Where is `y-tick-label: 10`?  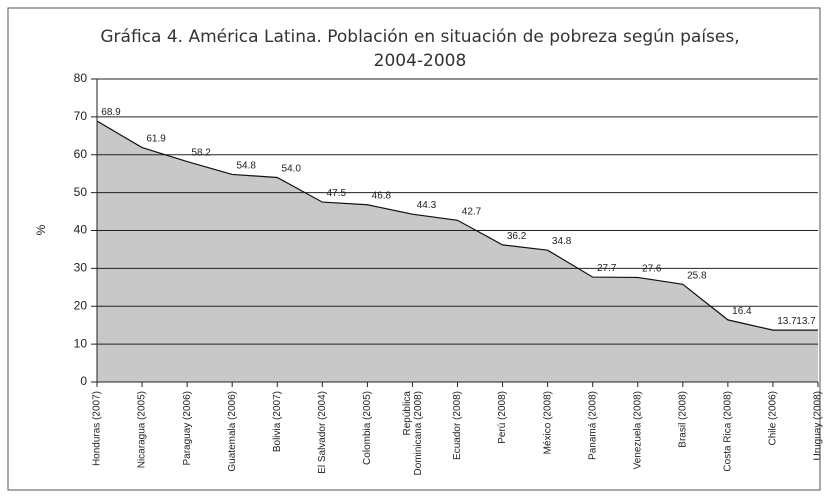
y-tick-label: 10 is located at coordinates (81, 343).